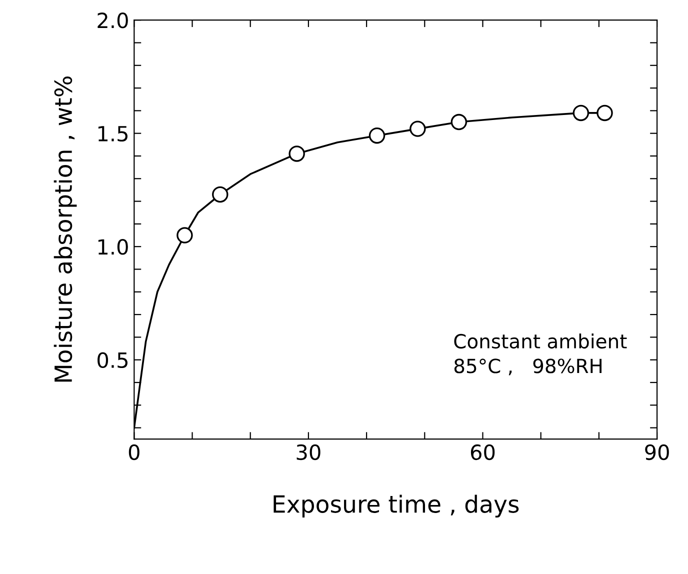 The width and height of the screenshot is (688, 574). What do you see at coordinates (113, 360) in the screenshot?
I see `y-tick-label: 0.5` at bounding box center [113, 360].